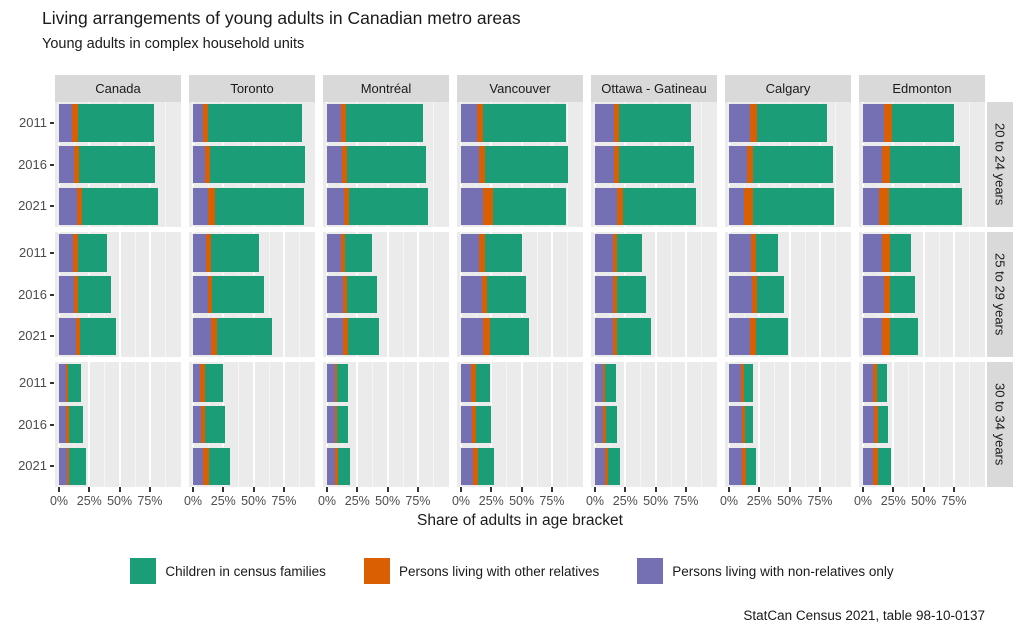 The height and width of the screenshot is (640, 1024). What do you see at coordinates (33, 252) in the screenshot?
I see `y-axis-label: 2011` at bounding box center [33, 252].